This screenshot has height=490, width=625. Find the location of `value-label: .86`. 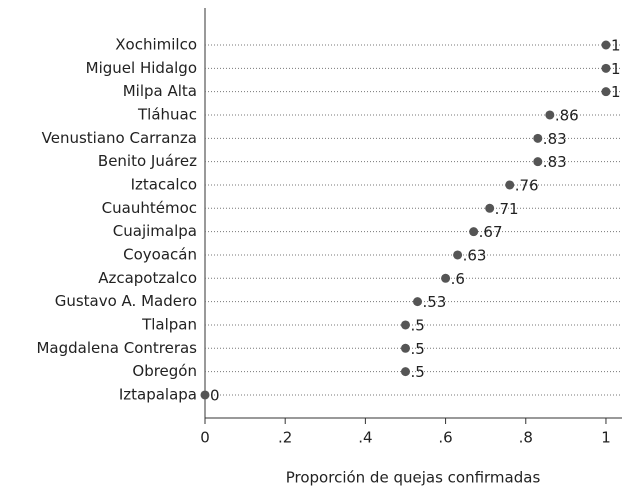

value-label: .86 is located at coordinates (567, 115).